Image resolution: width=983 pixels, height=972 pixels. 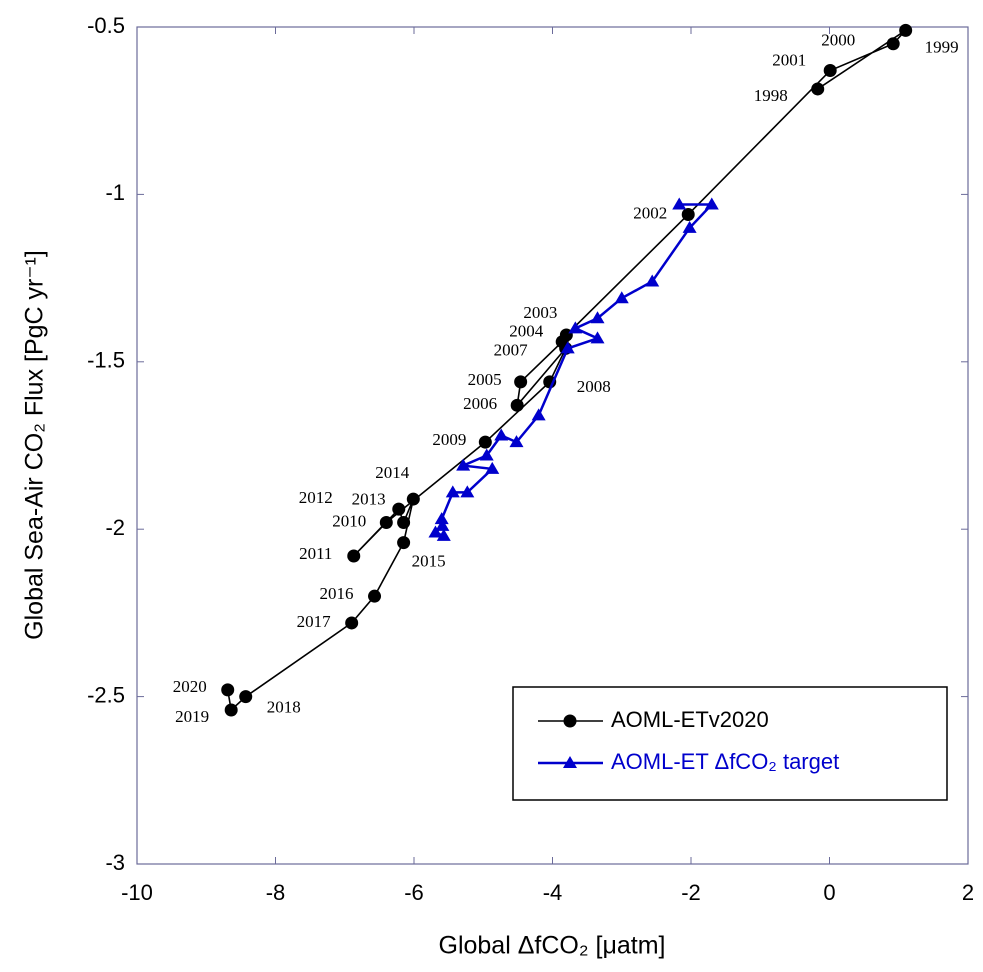 What do you see at coordinates (942, 46) in the screenshot?
I see `point-label: 1999` at bounding box center [942, 46].